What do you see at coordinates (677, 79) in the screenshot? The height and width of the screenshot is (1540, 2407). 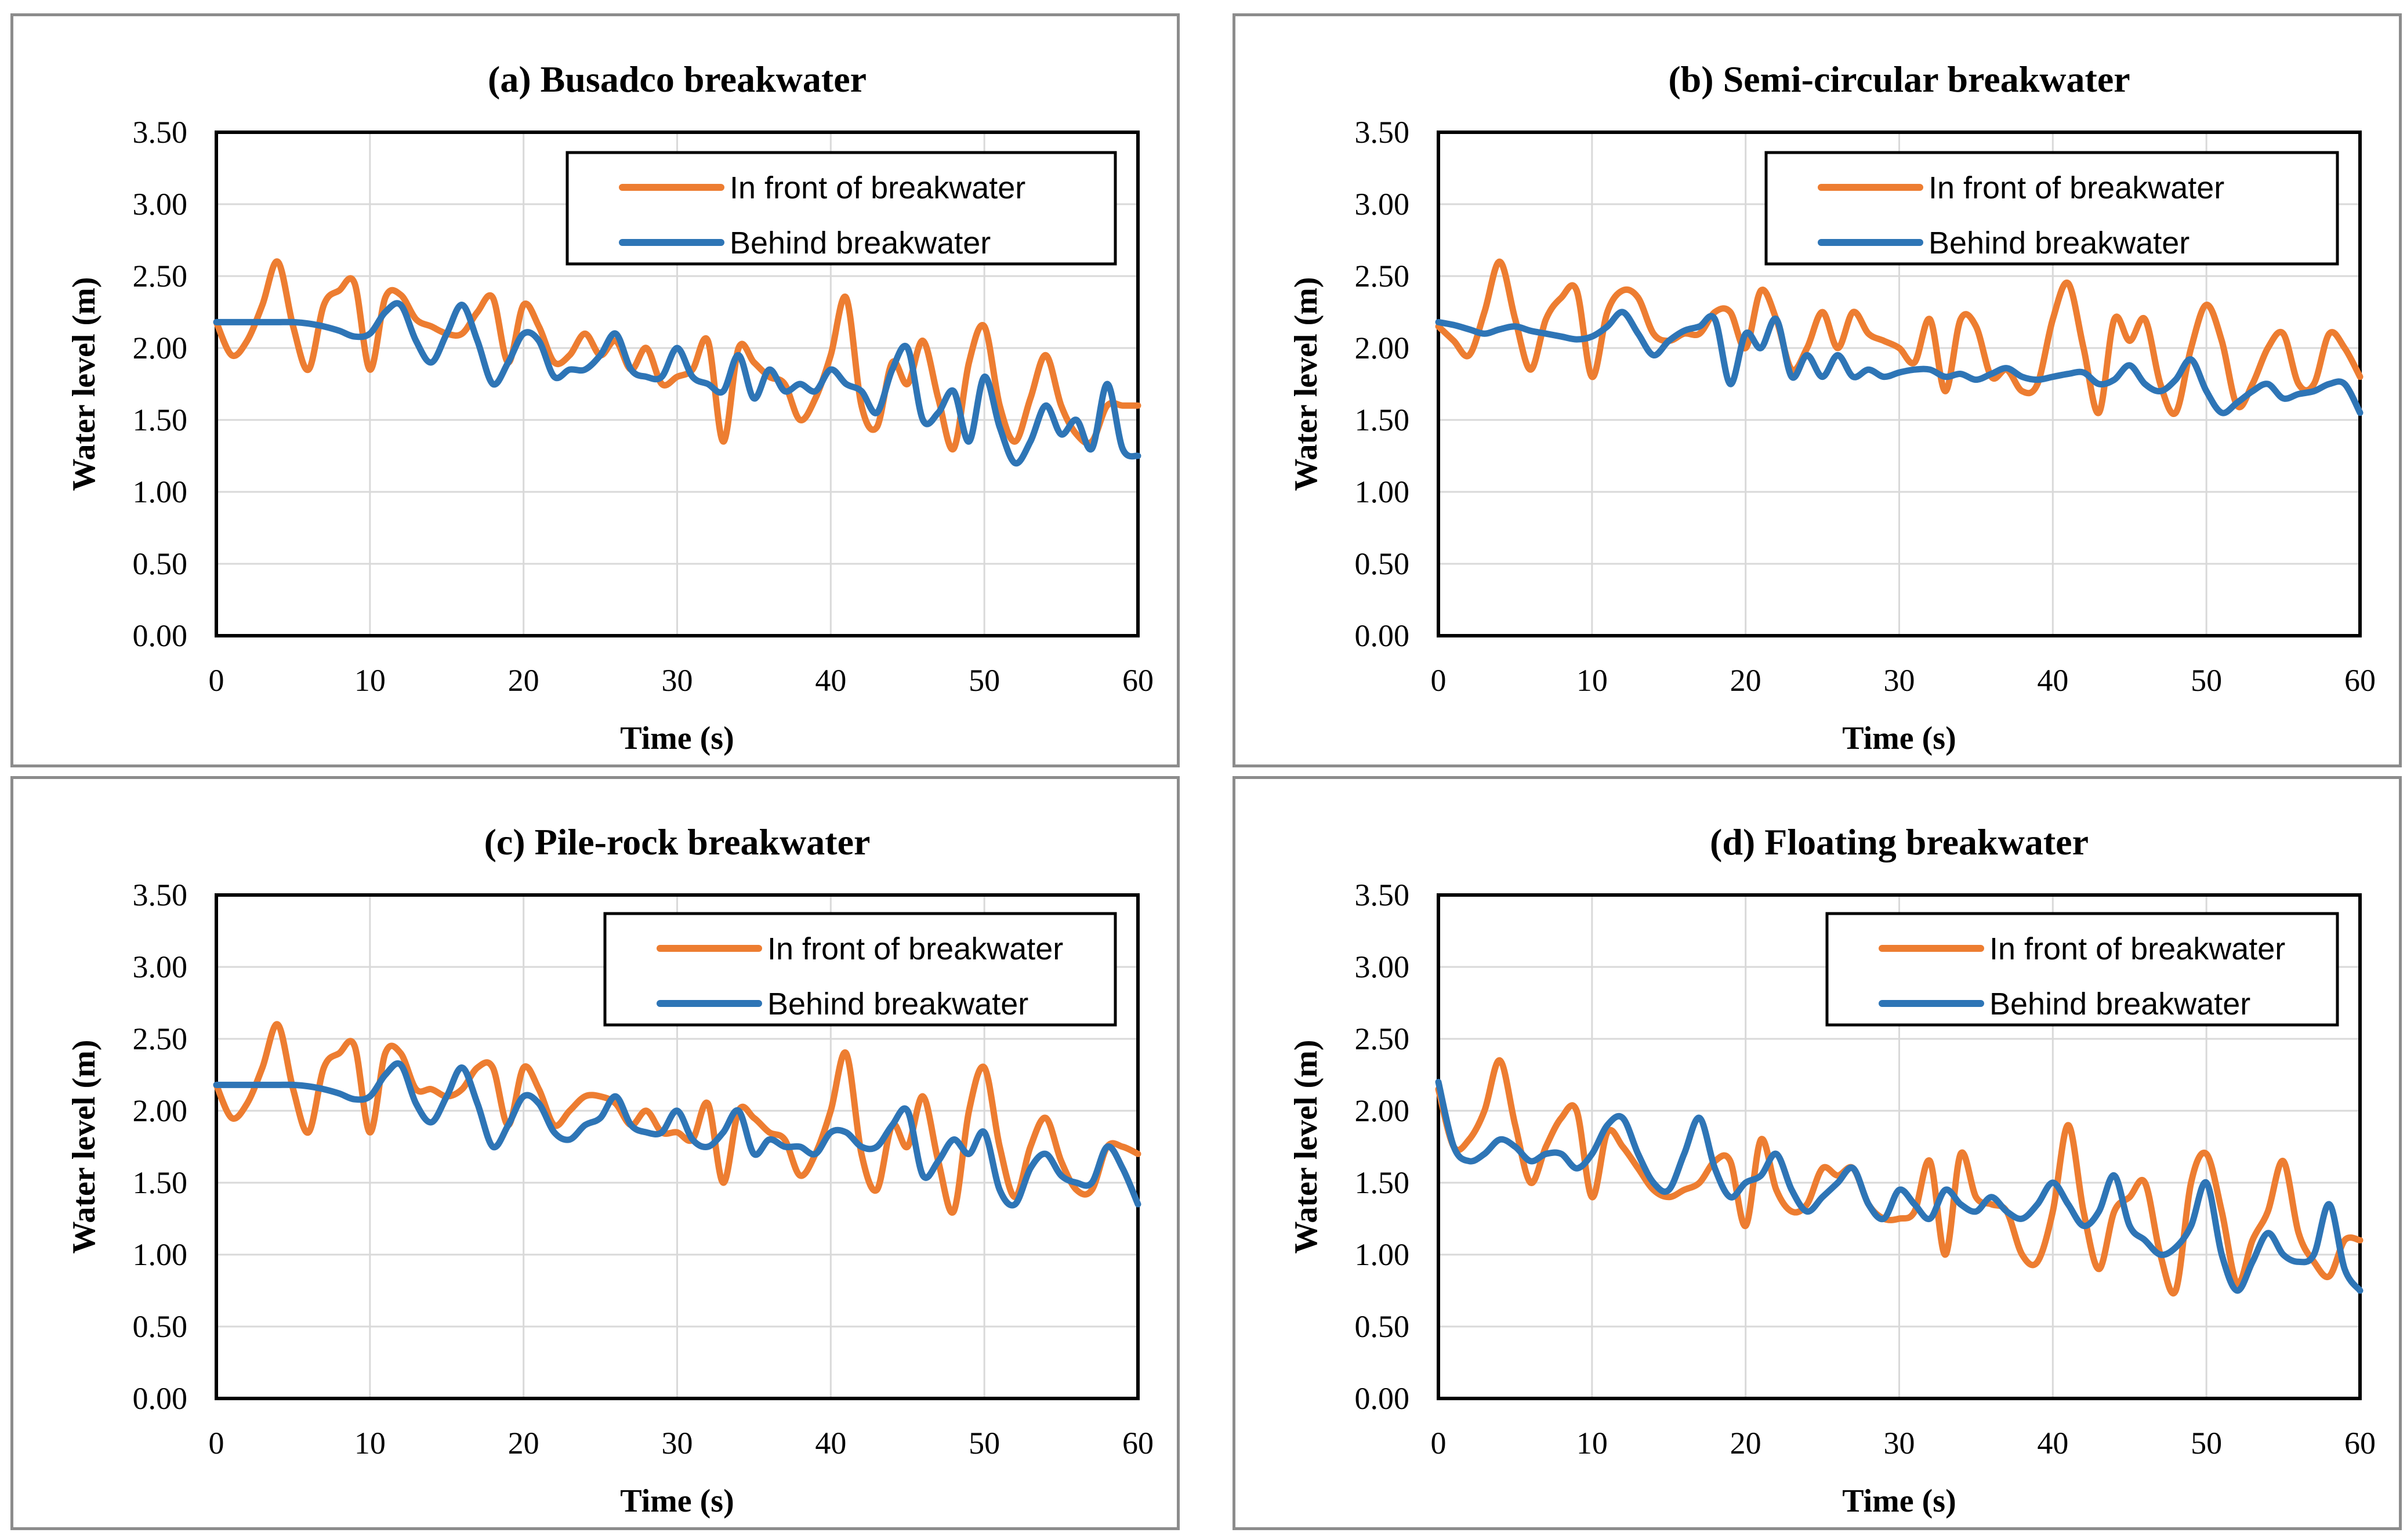 I see `chart-title: (a) Busadco breakwater` at bounding box center [677, 79].